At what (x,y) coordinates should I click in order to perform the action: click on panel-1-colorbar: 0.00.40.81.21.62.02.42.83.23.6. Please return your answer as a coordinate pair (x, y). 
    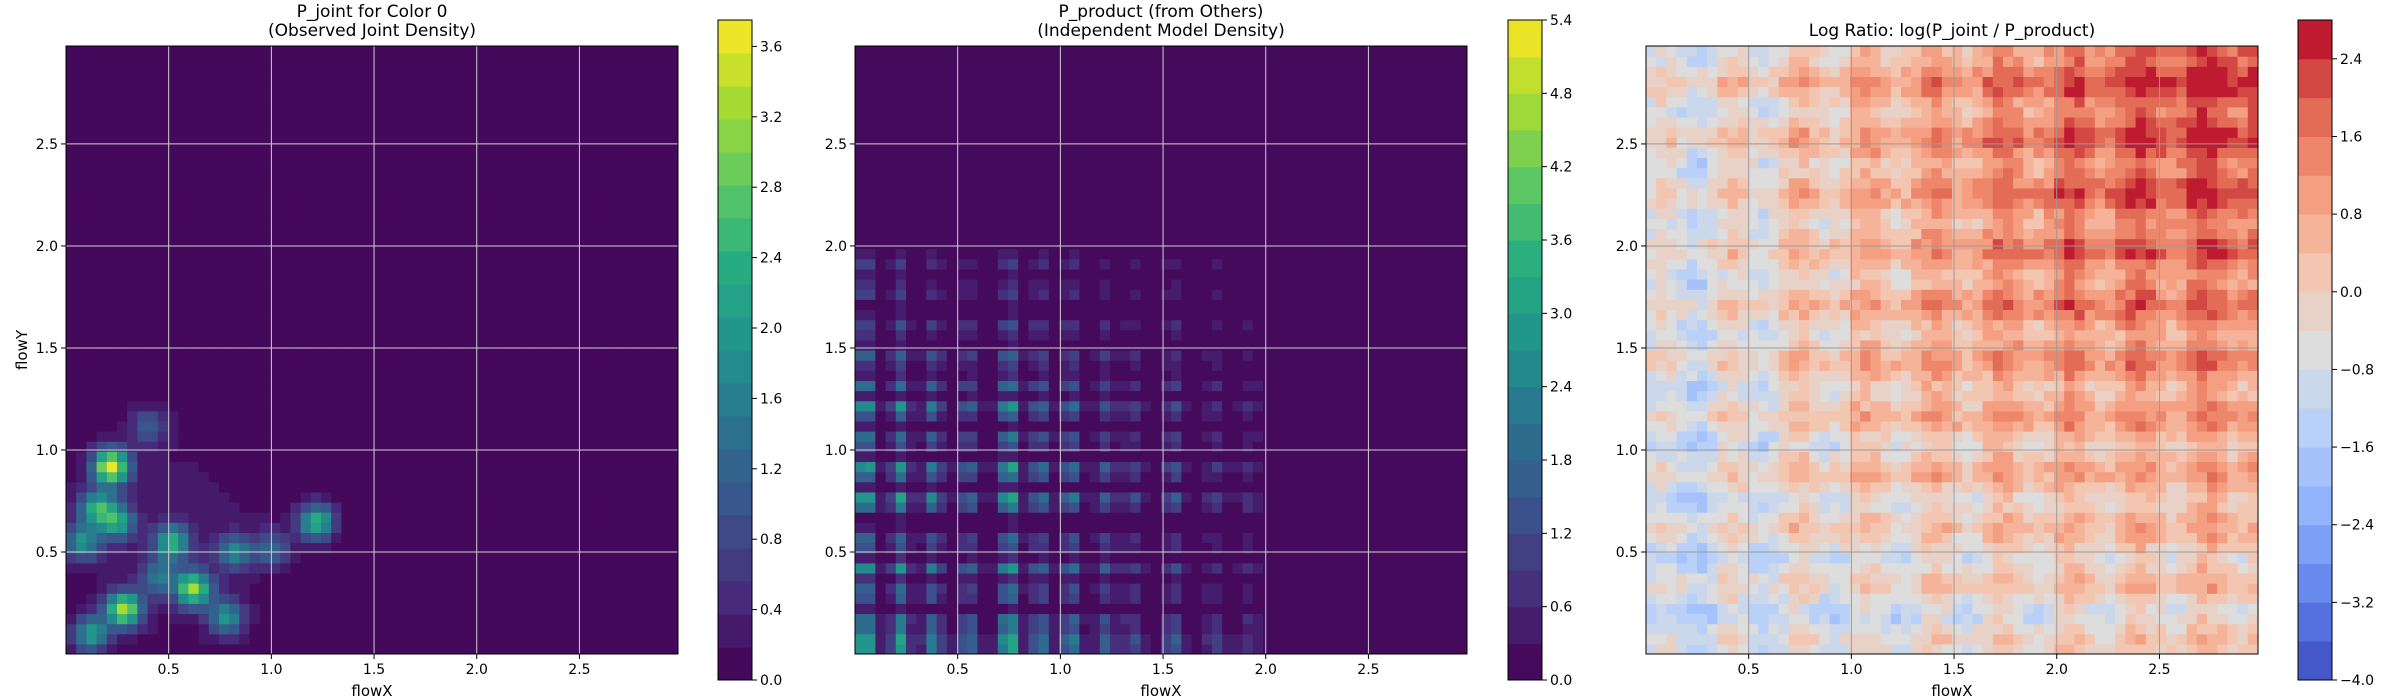
    Looking at the image, I should click on (749, 354).